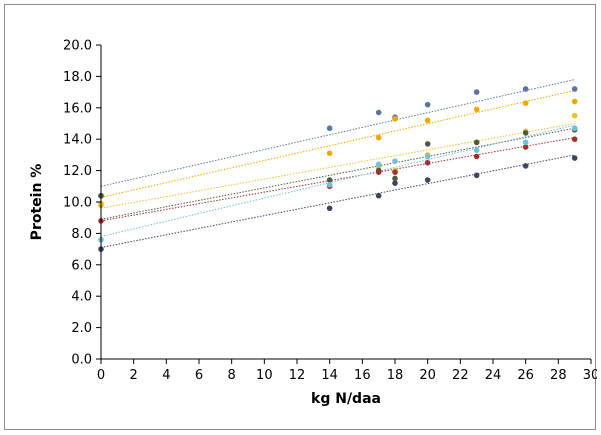  I want to click on x-tick-label: 28, so click(558, 375).